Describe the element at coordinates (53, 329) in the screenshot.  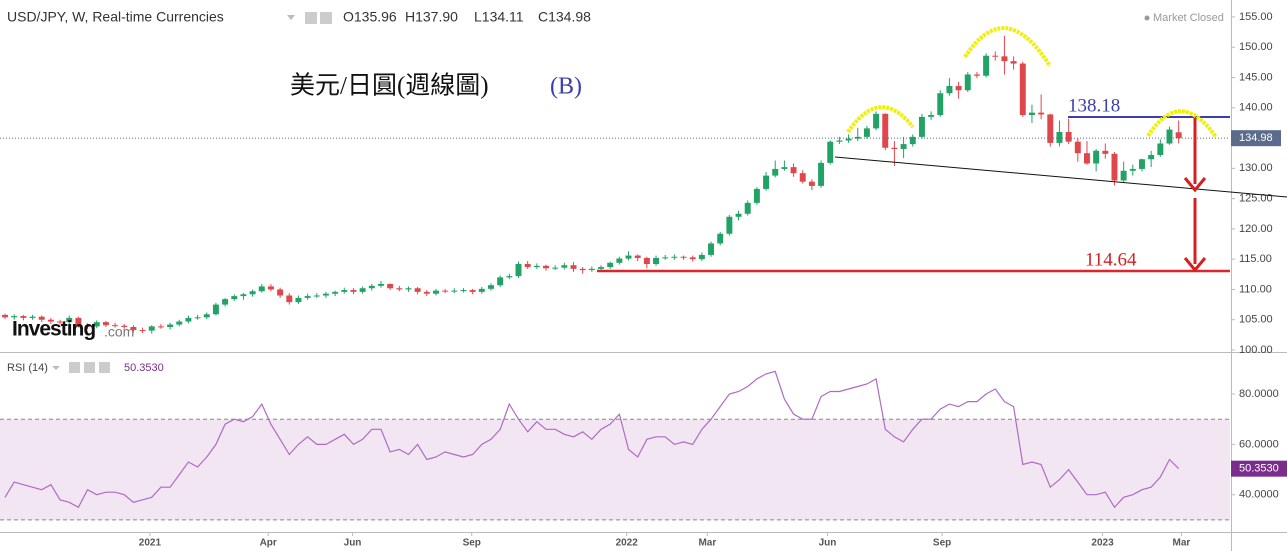
I see `brand-logo: Investing` at that location.